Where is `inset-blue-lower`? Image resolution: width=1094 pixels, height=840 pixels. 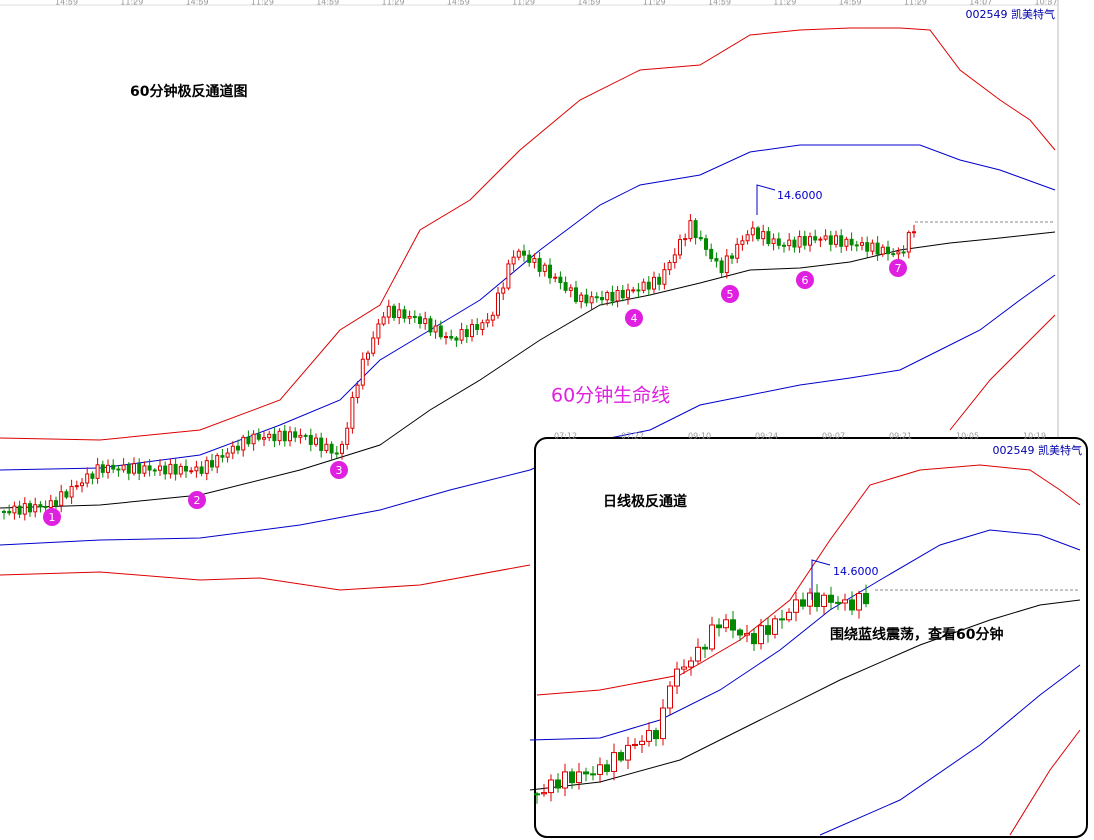
inset-blue-lower is located at coordinates (950, 750).